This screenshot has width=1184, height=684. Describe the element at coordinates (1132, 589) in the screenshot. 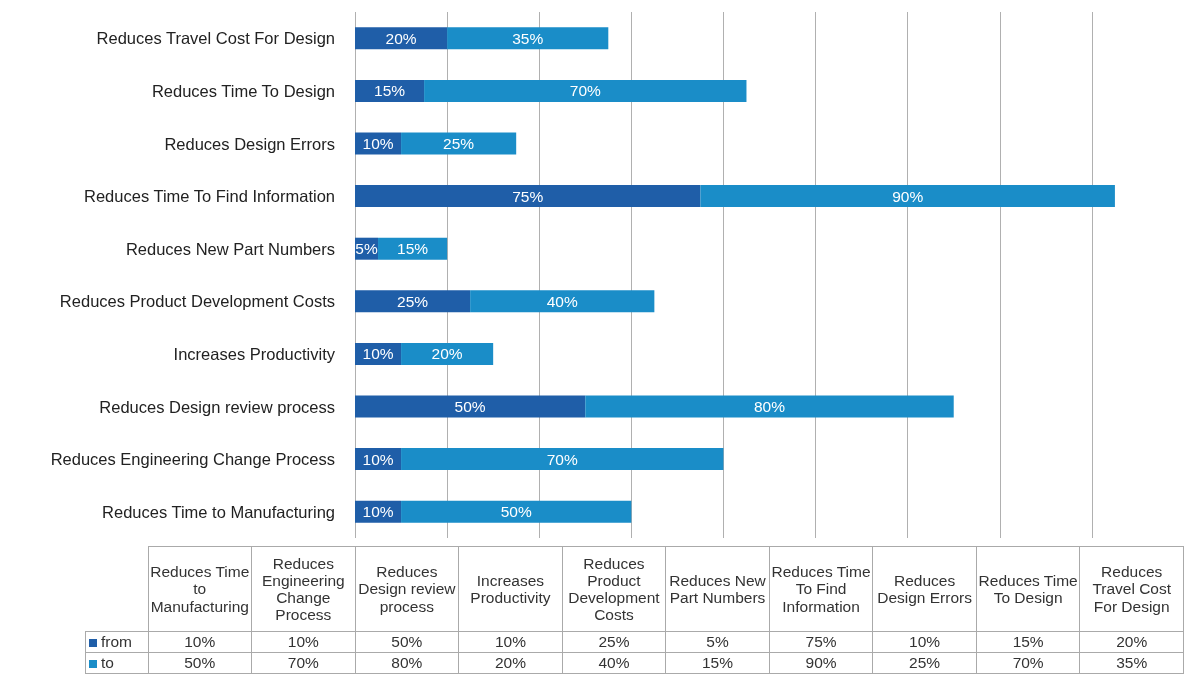

I see `category-label: Reduces Travel Cost For Design` at that location.